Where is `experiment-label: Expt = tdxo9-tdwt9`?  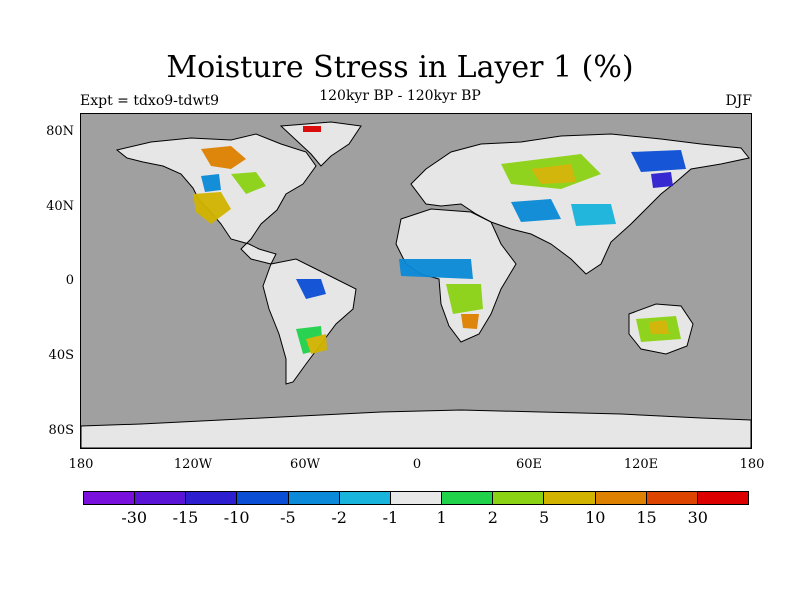 experiment-label: Expt = tdxo9-tdwt9 is located at coordinates (149, 101).